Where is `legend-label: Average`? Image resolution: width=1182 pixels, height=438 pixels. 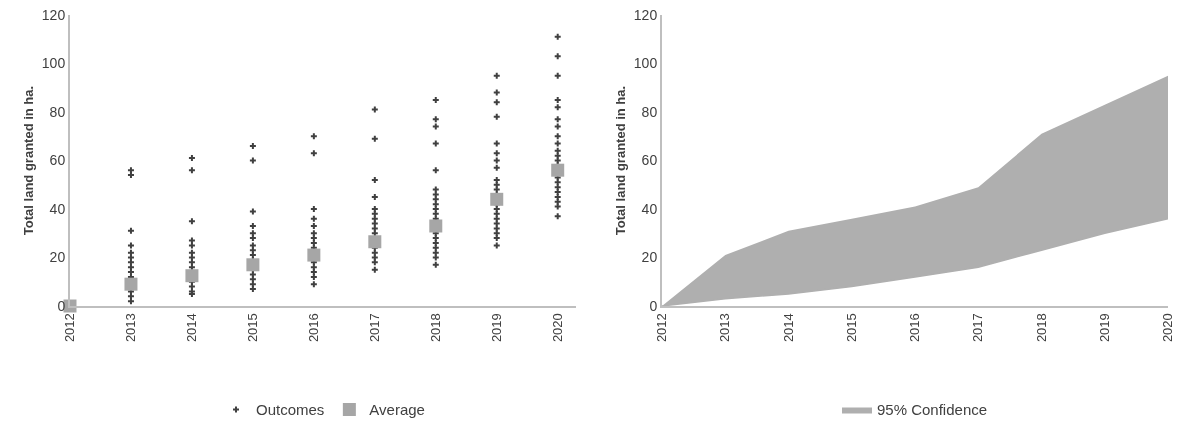
legend-label: Average is located at coordinates (397, 410).